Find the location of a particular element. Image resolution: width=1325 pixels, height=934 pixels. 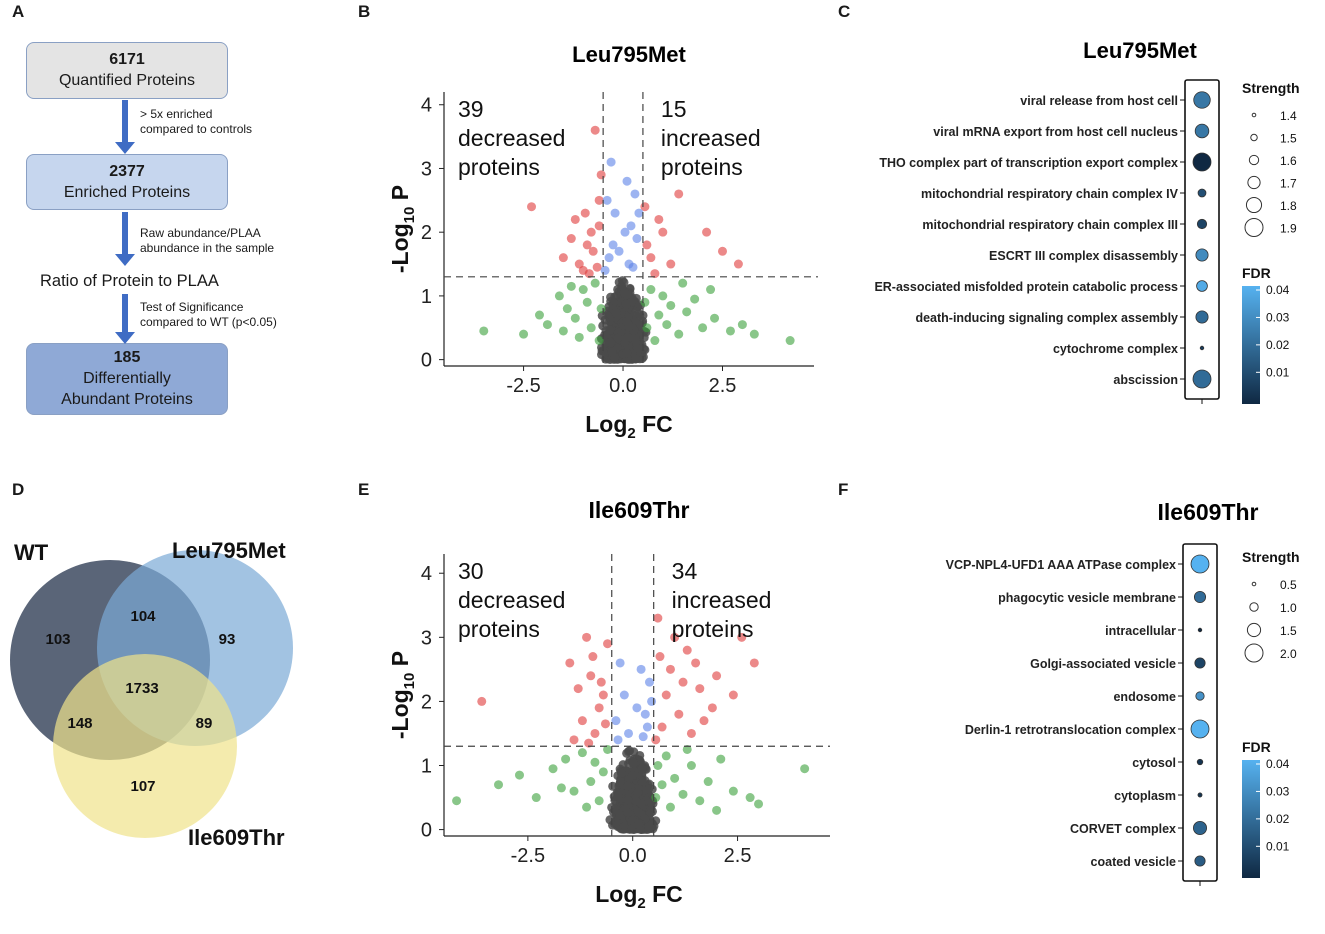

x-axis-label-main: Log is located at coordinates (606, 424).